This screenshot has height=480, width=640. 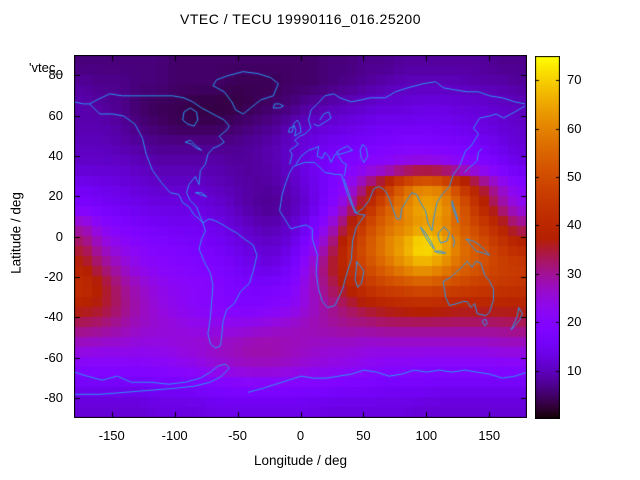 What do you see at coordinates (53, 357) in the screenshot?
I see `y-tick-label: -60` at bounding box center [53, 357].